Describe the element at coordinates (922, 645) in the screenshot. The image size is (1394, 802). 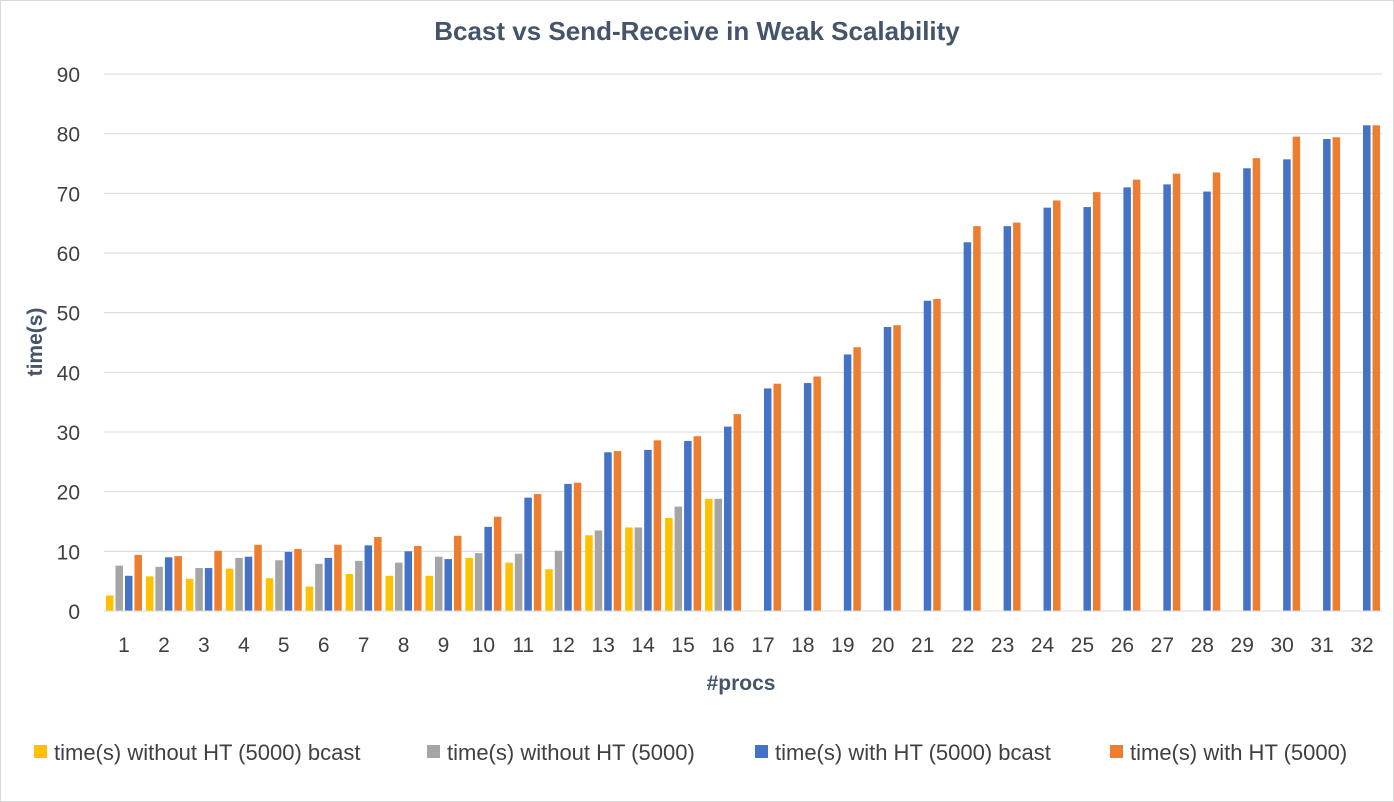
I see `x-tick-label: 21` at that location.